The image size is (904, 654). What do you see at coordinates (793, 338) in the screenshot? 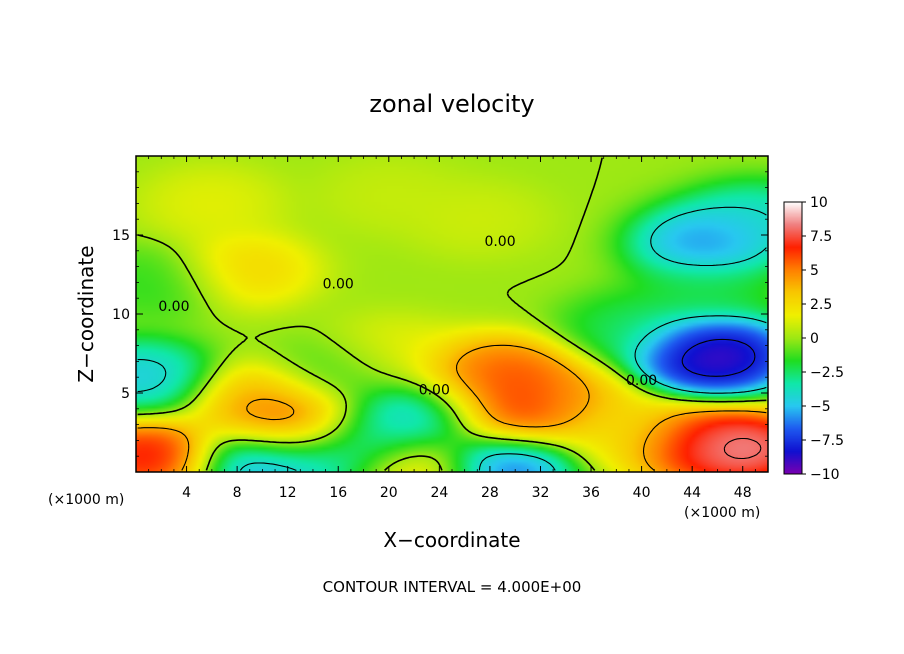
I see `colorbar-gradient` at bounding box center [793, 338].